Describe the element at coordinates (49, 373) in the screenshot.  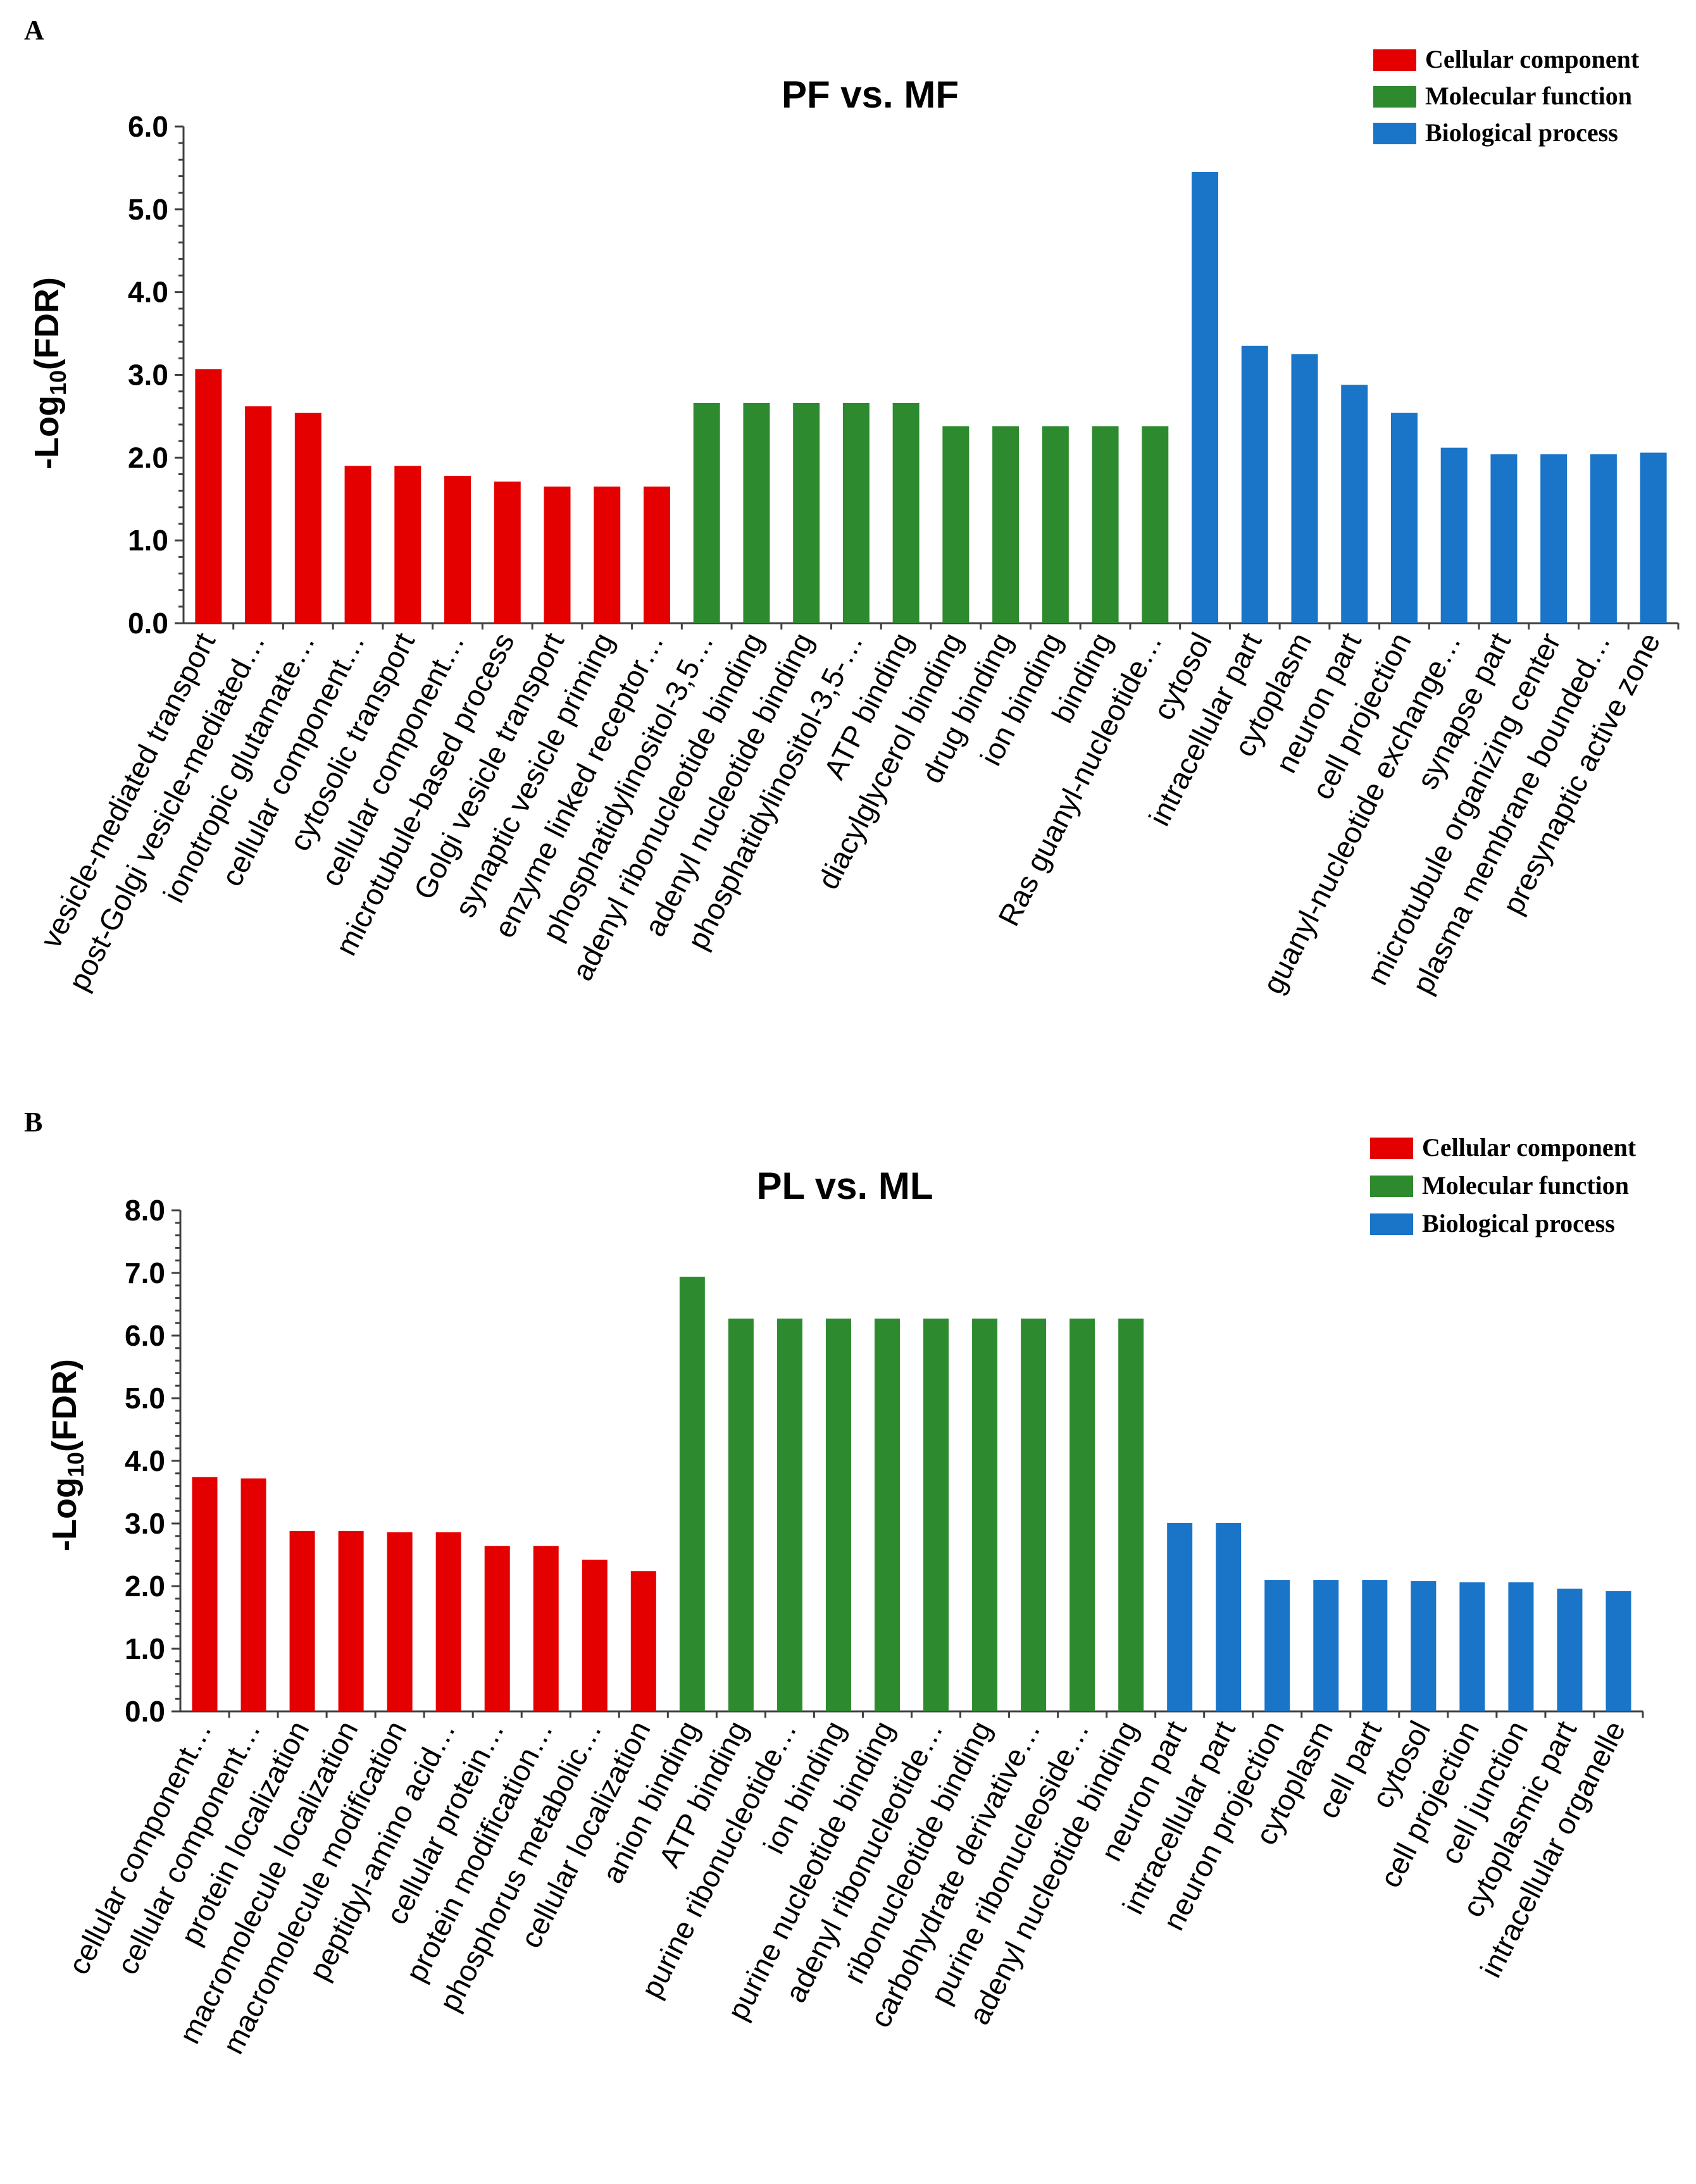
I see `y-axis-label-a: -Log10(FDR)` at that location.